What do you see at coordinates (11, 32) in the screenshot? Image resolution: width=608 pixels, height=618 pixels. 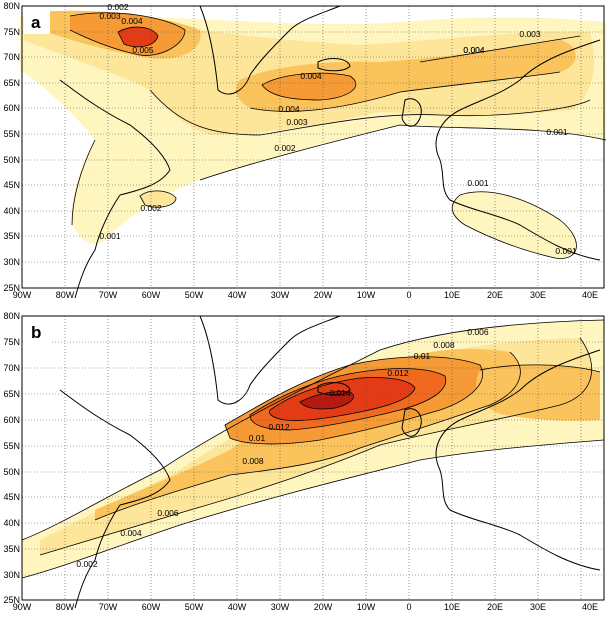 I see `lat-tick-a: 75N` at bounding box center [11, 32].